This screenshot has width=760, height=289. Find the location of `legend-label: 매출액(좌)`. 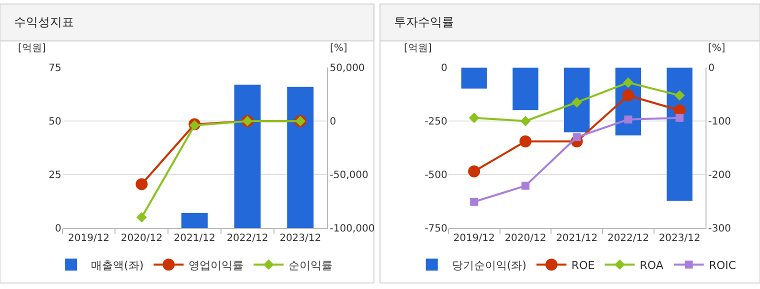

legend-label: 매출액(좌) is located at coordinates (117, 265).